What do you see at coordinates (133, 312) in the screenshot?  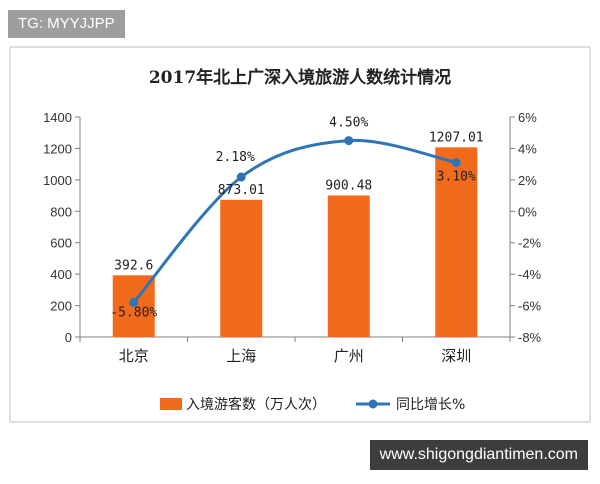 I see `line-data-label: -5.80%` at bounding box center [133, 312].